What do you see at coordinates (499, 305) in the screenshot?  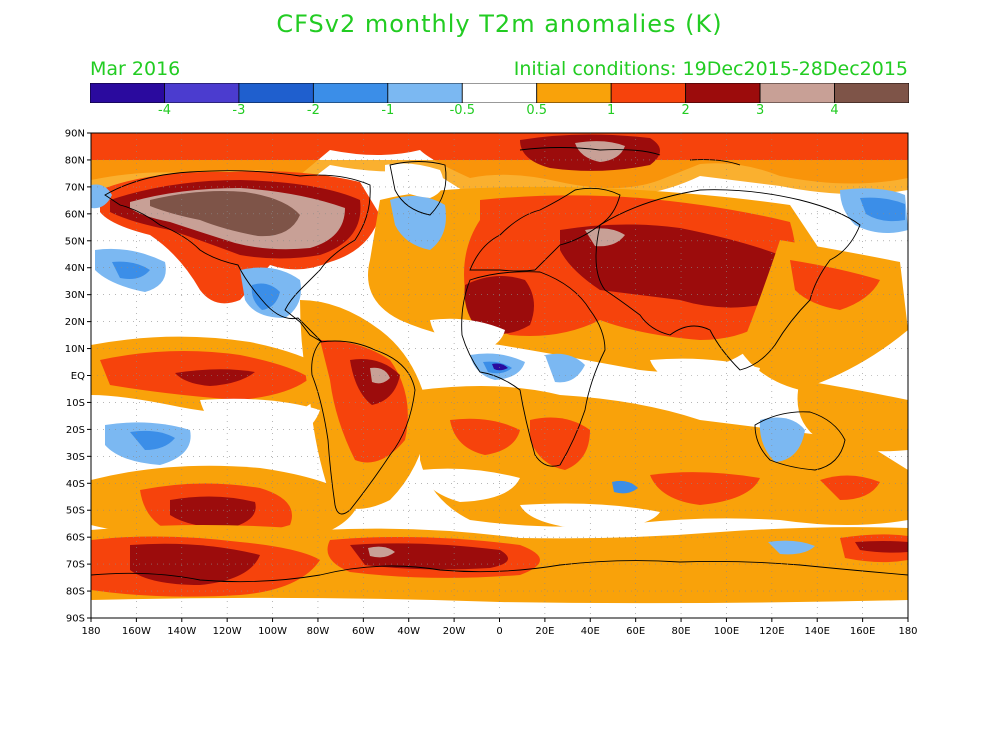 I see `sahara-darkred` at bounding box center [499, 305].